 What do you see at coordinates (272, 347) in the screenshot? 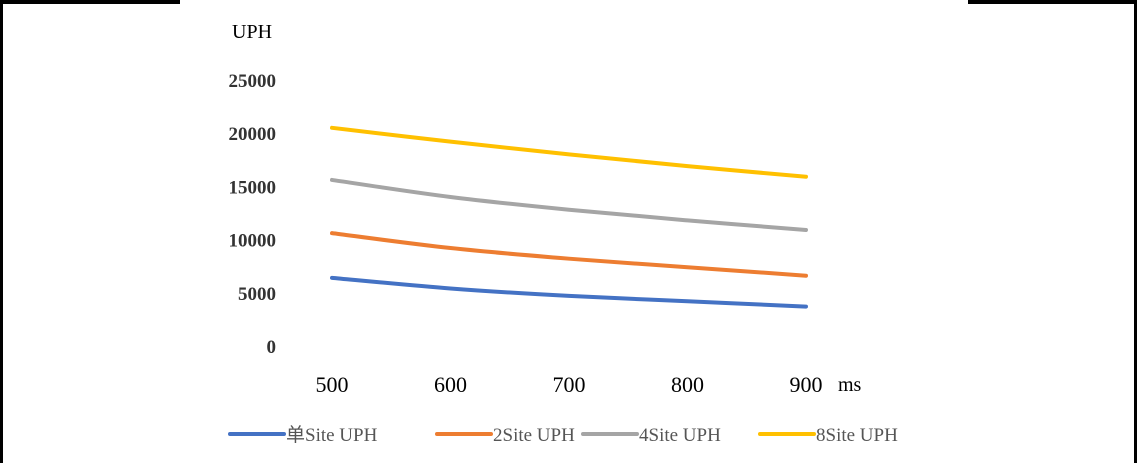
I see `y-tick-label: 0` at bounding box center [272, 347].